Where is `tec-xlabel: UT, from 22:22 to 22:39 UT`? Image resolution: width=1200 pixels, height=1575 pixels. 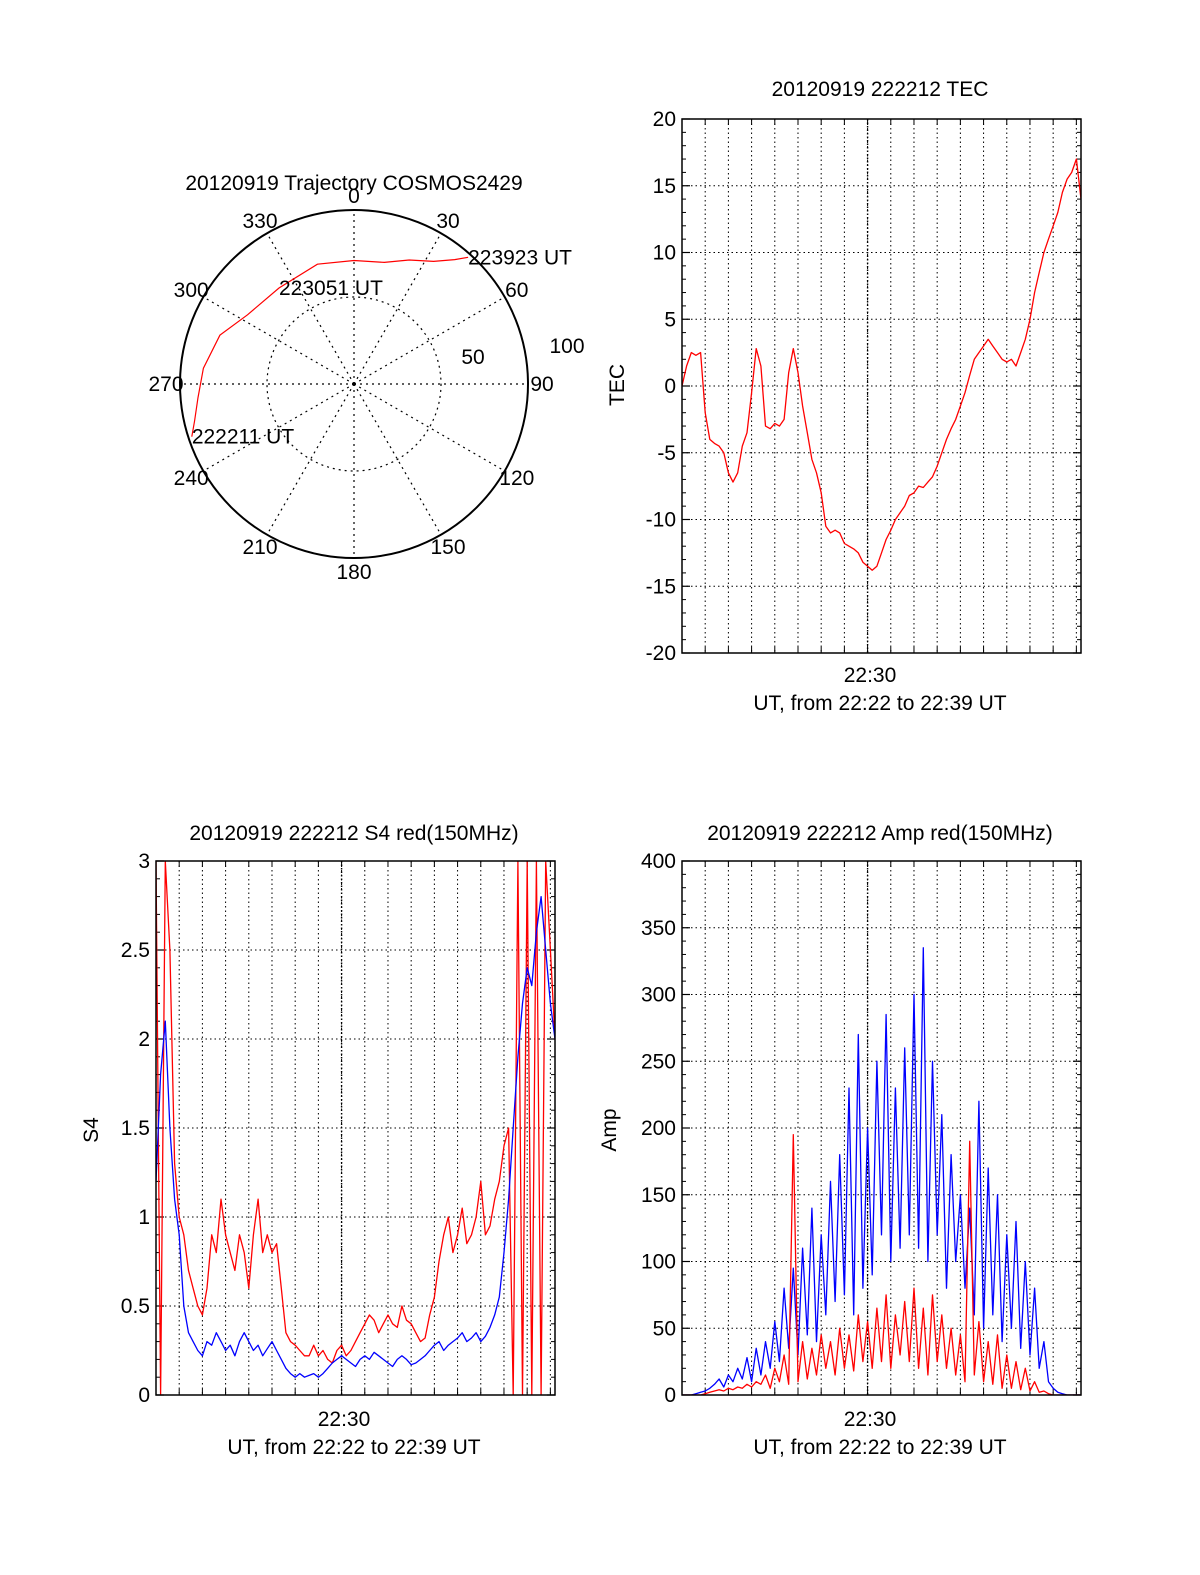 tec-xlabel: UT, from 22:22 to 22:39 UT is located at coordinates (879, 703).